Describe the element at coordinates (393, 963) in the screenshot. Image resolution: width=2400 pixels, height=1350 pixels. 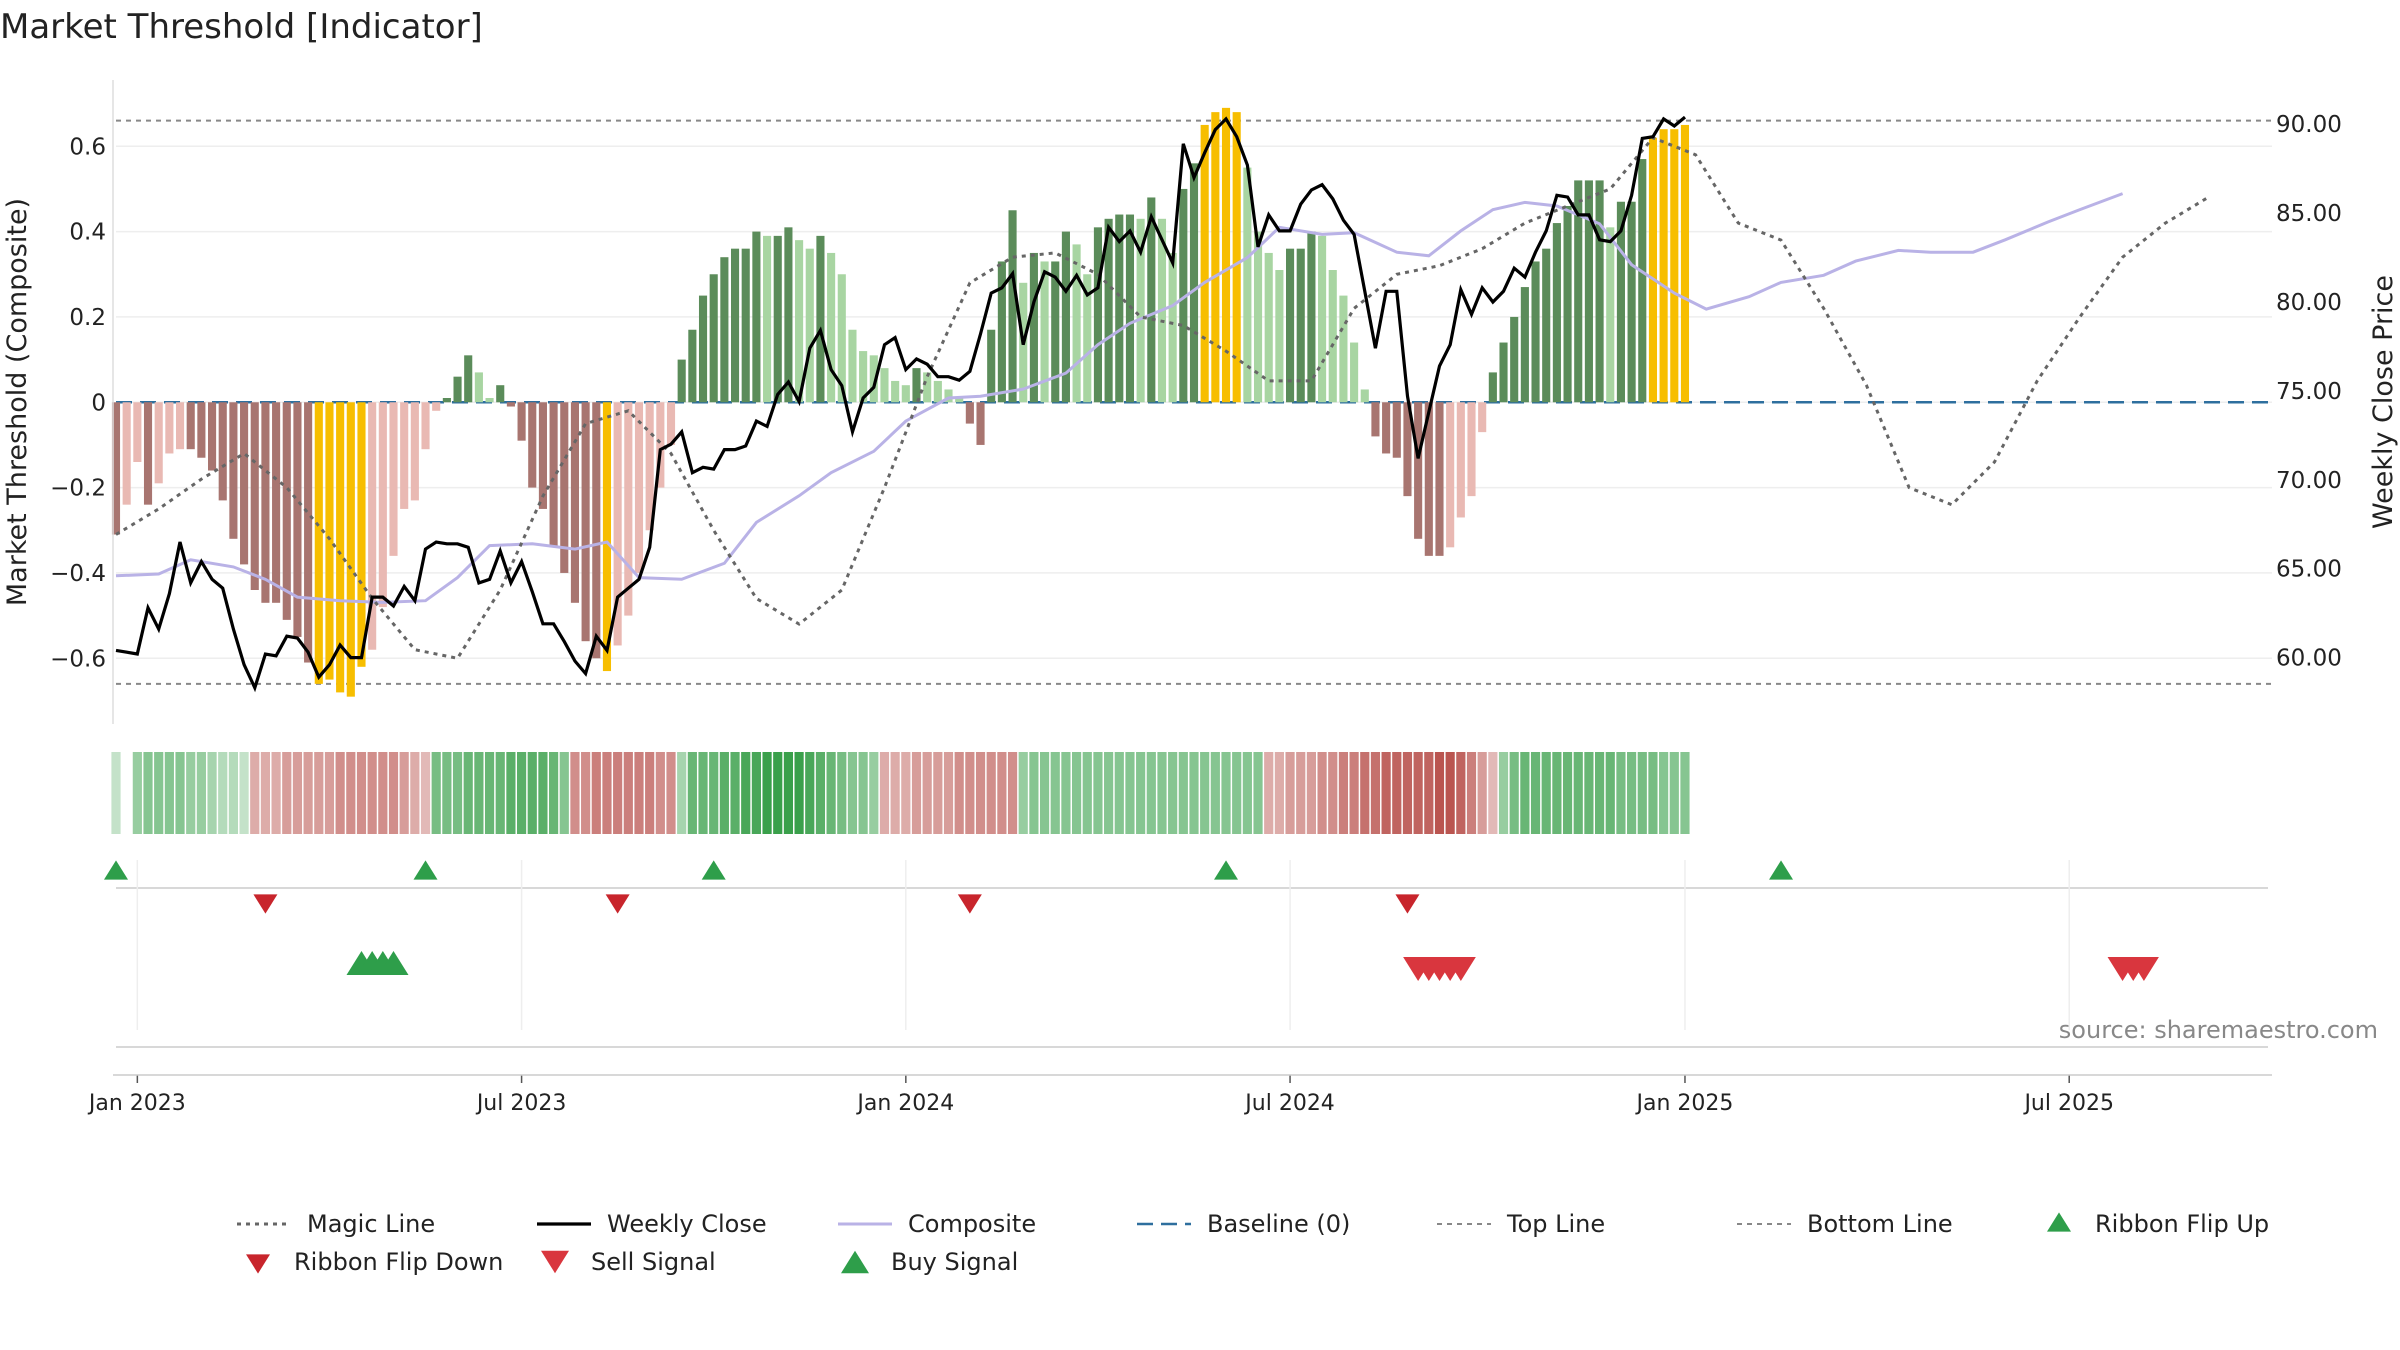
I see `buy-signal-marker` at that location.